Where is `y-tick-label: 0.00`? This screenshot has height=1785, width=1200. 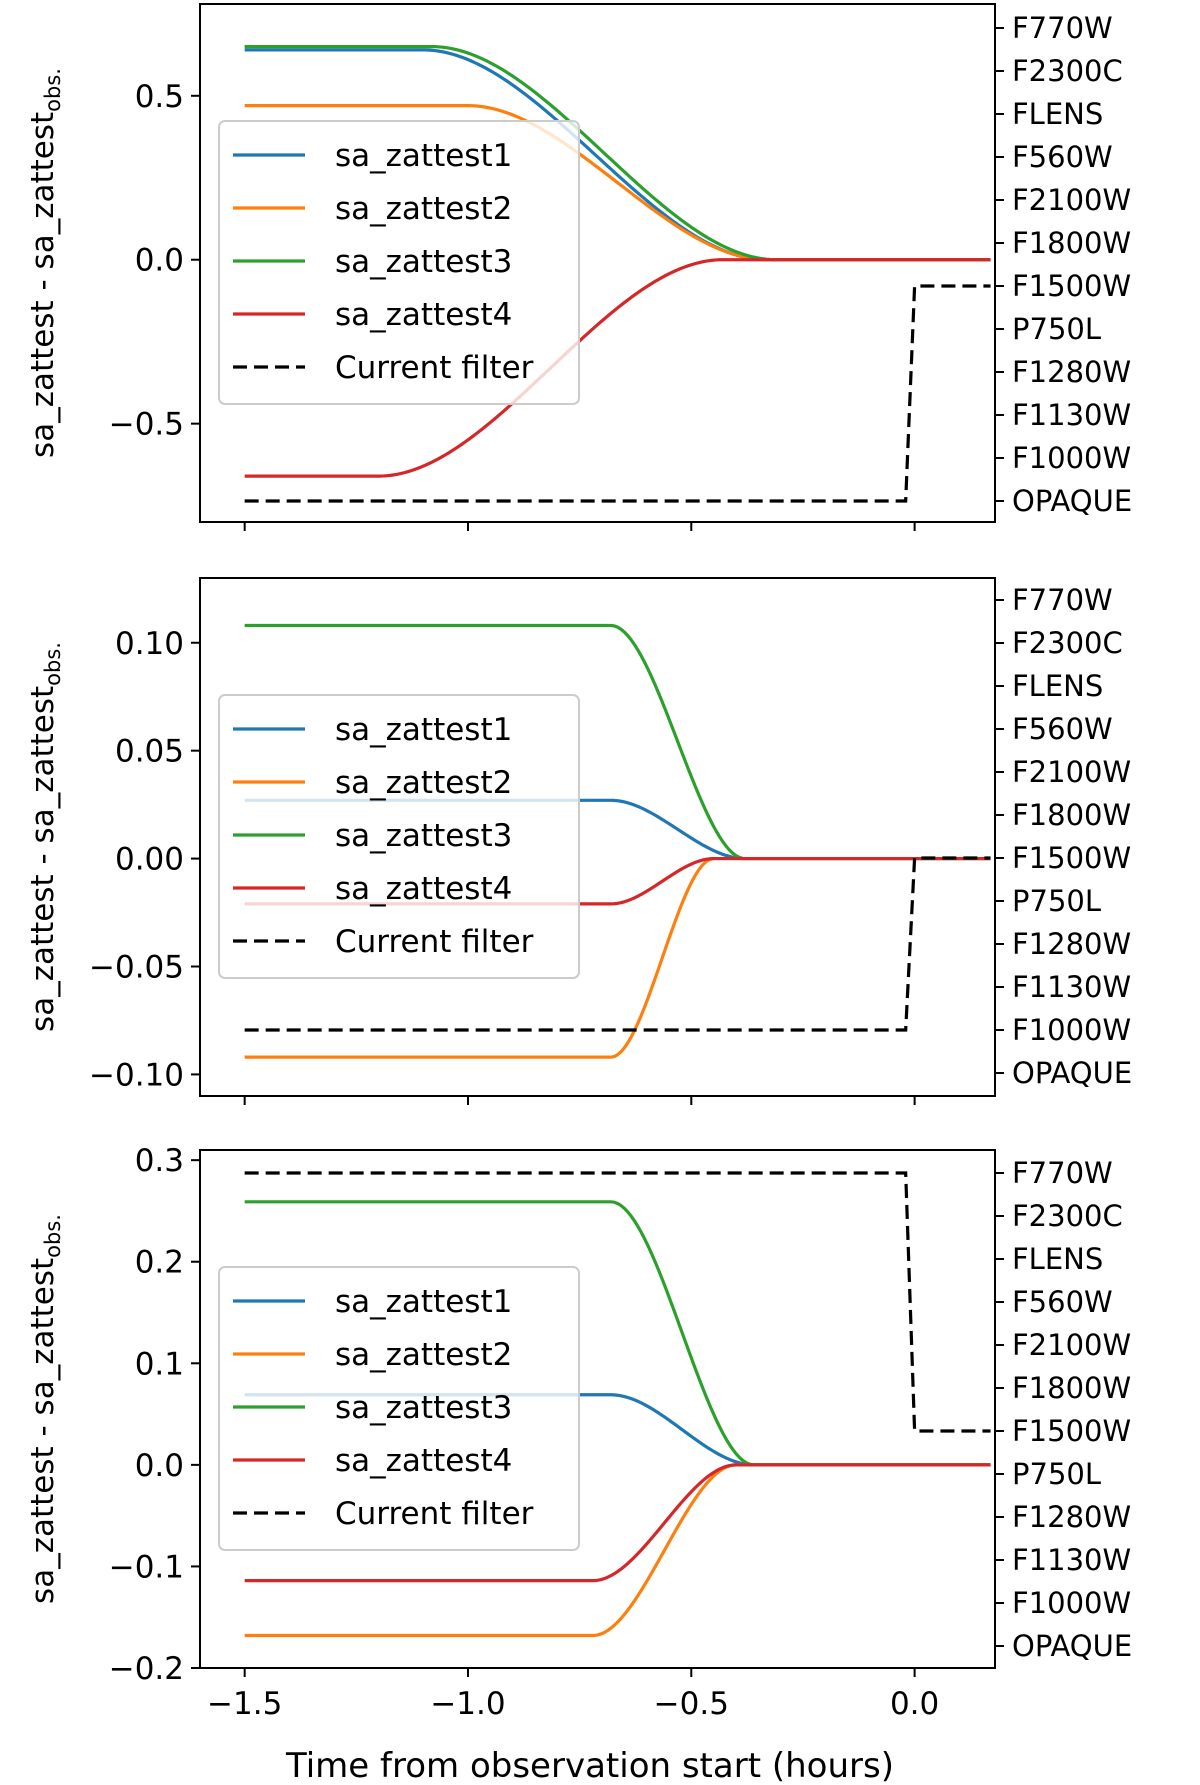 y-tick-label: 0.00 is located at coordinates (149, 860).